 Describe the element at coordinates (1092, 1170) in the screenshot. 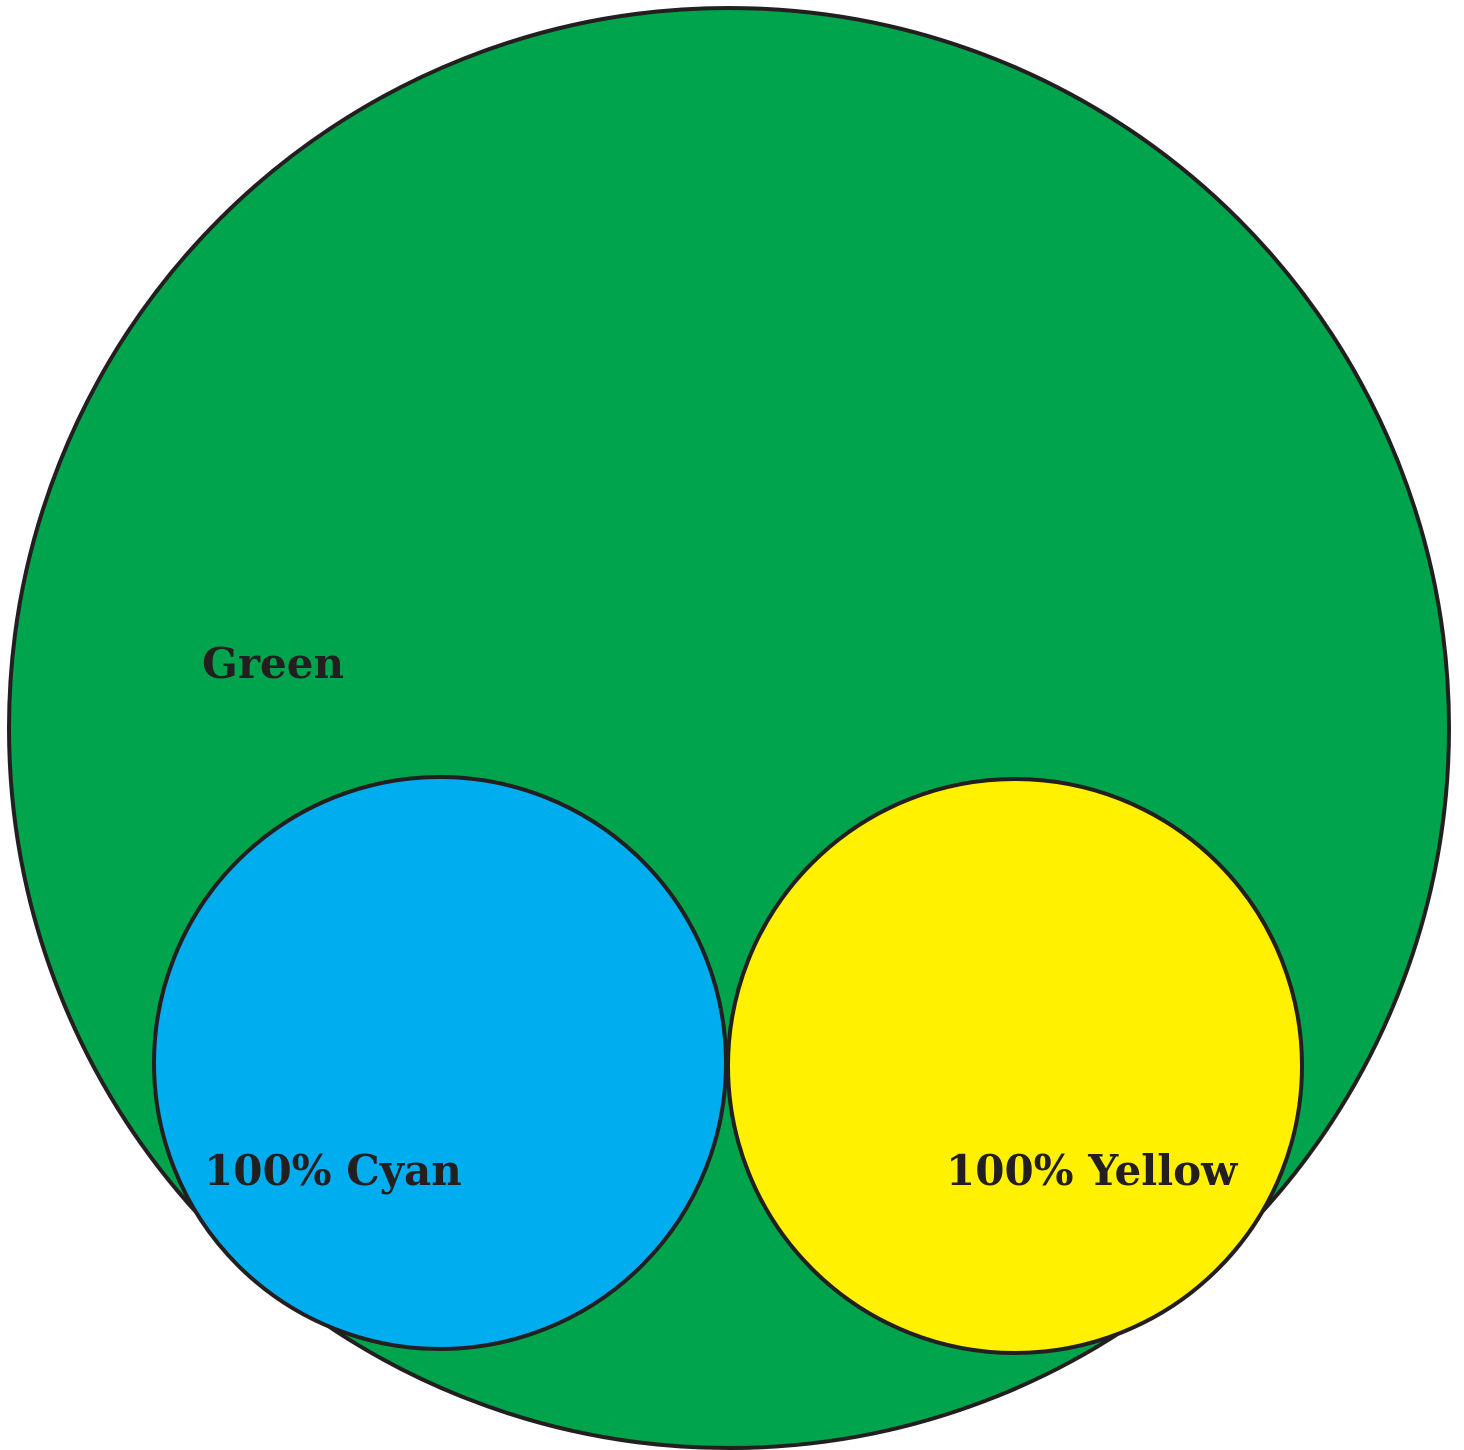

I see `yellow-label: 100% Yellow` at that location.